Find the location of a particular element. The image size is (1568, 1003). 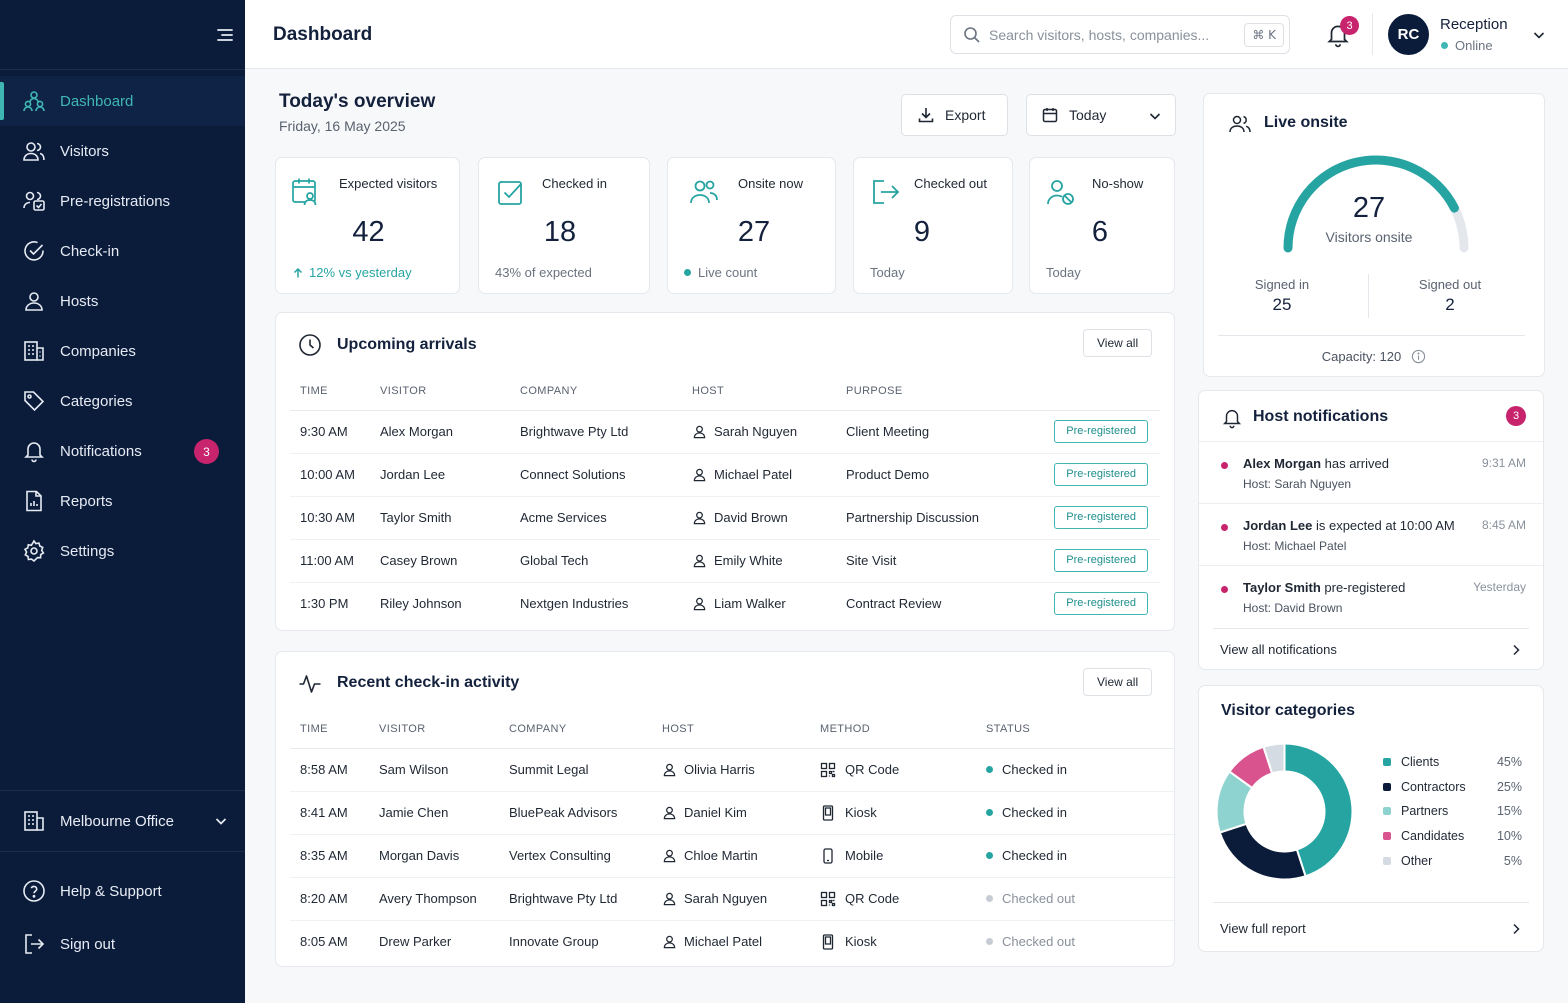

view-all-notifications-link: View all notifications is located at coordinates (1278, 649).